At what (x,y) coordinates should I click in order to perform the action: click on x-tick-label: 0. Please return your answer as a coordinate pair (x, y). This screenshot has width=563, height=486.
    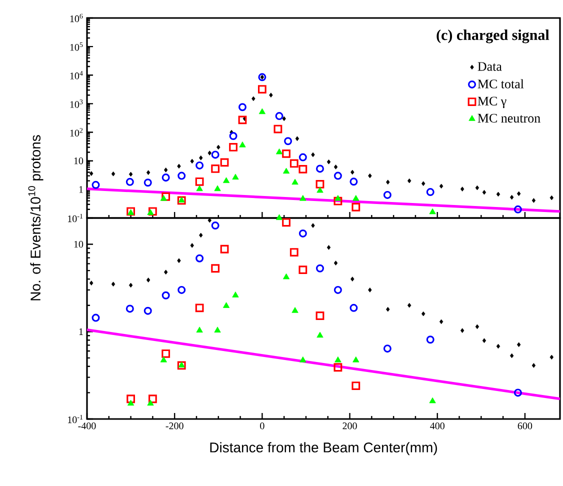
    Looking at the image, I should click on (262, 426).